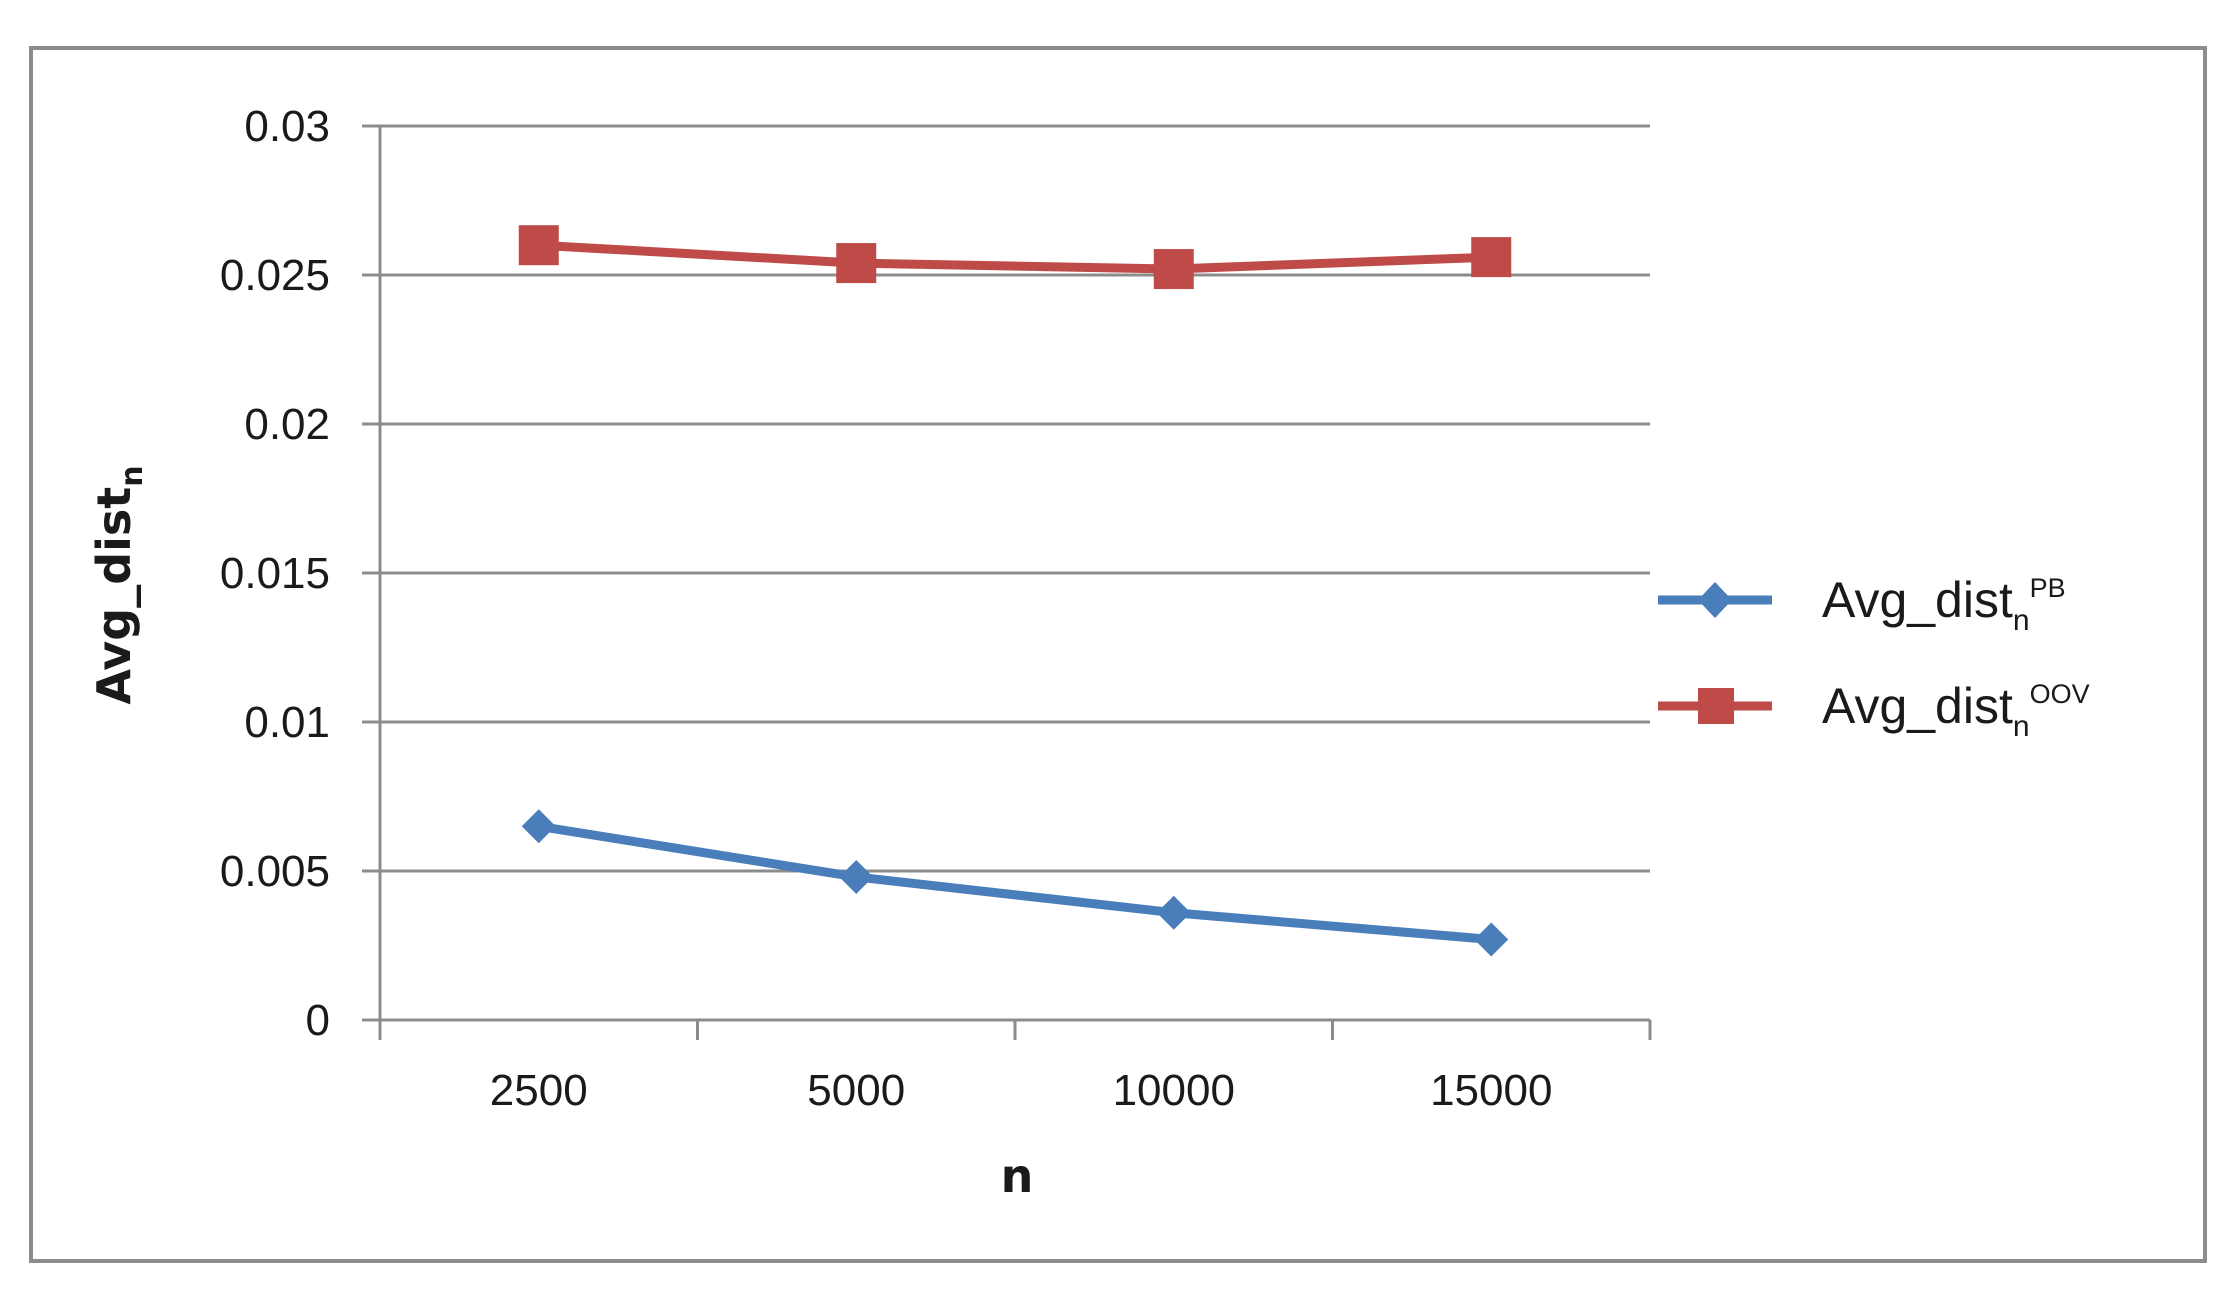  I want to click on legend-item-oov: Avg_distnOOV, so click(1874, 710).